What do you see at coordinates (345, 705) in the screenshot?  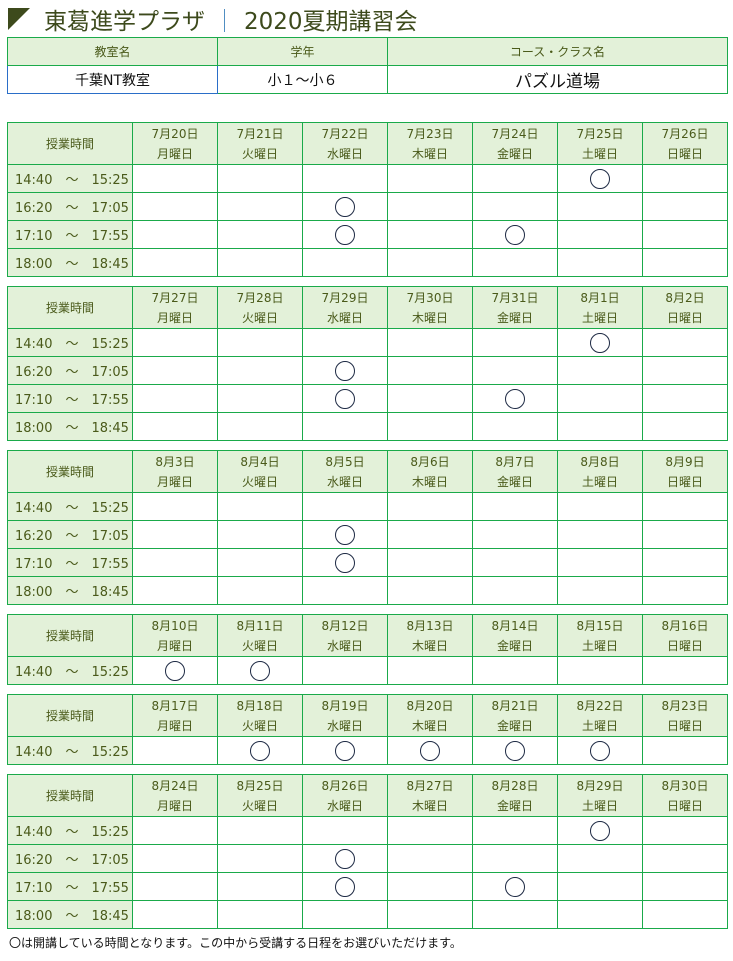 I see `date-label: 8月19日` at bounding box center [345, 705].